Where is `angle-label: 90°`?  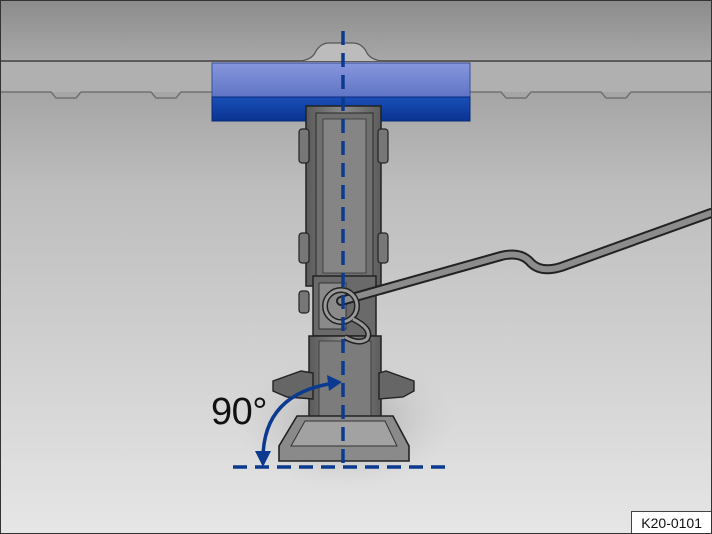 angle-label: 90° is located at coordinates (239, 412).